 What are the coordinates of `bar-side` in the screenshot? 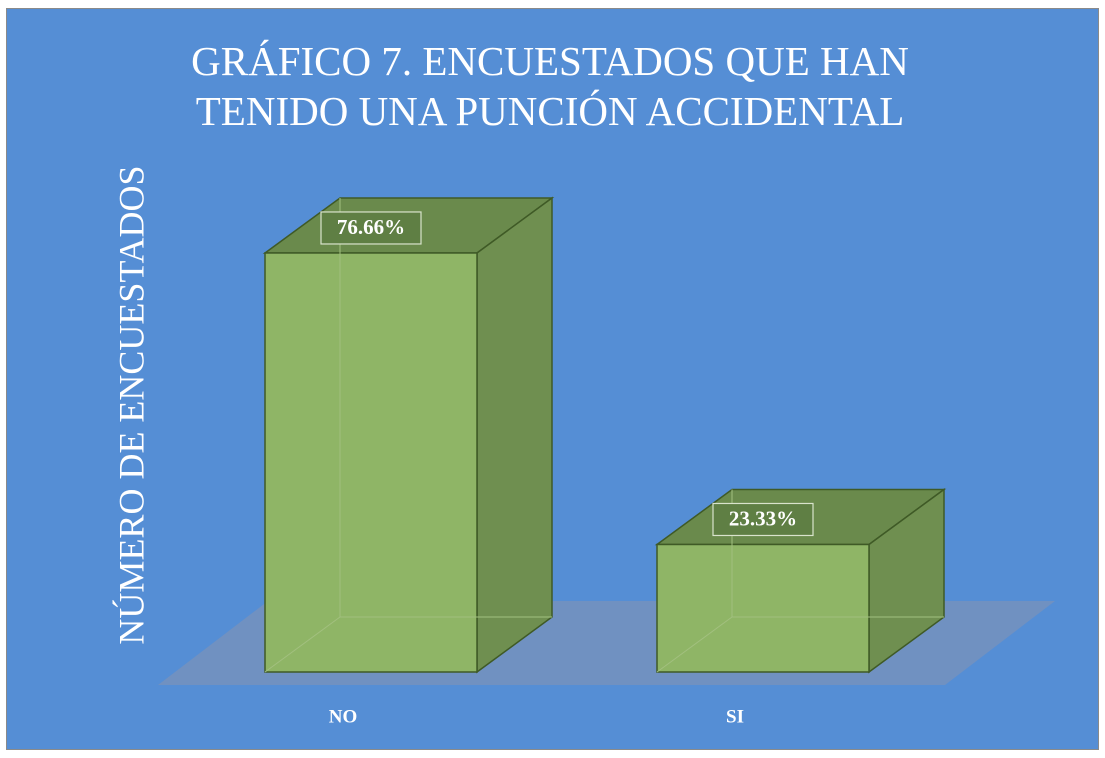 It's located at (514, 435).